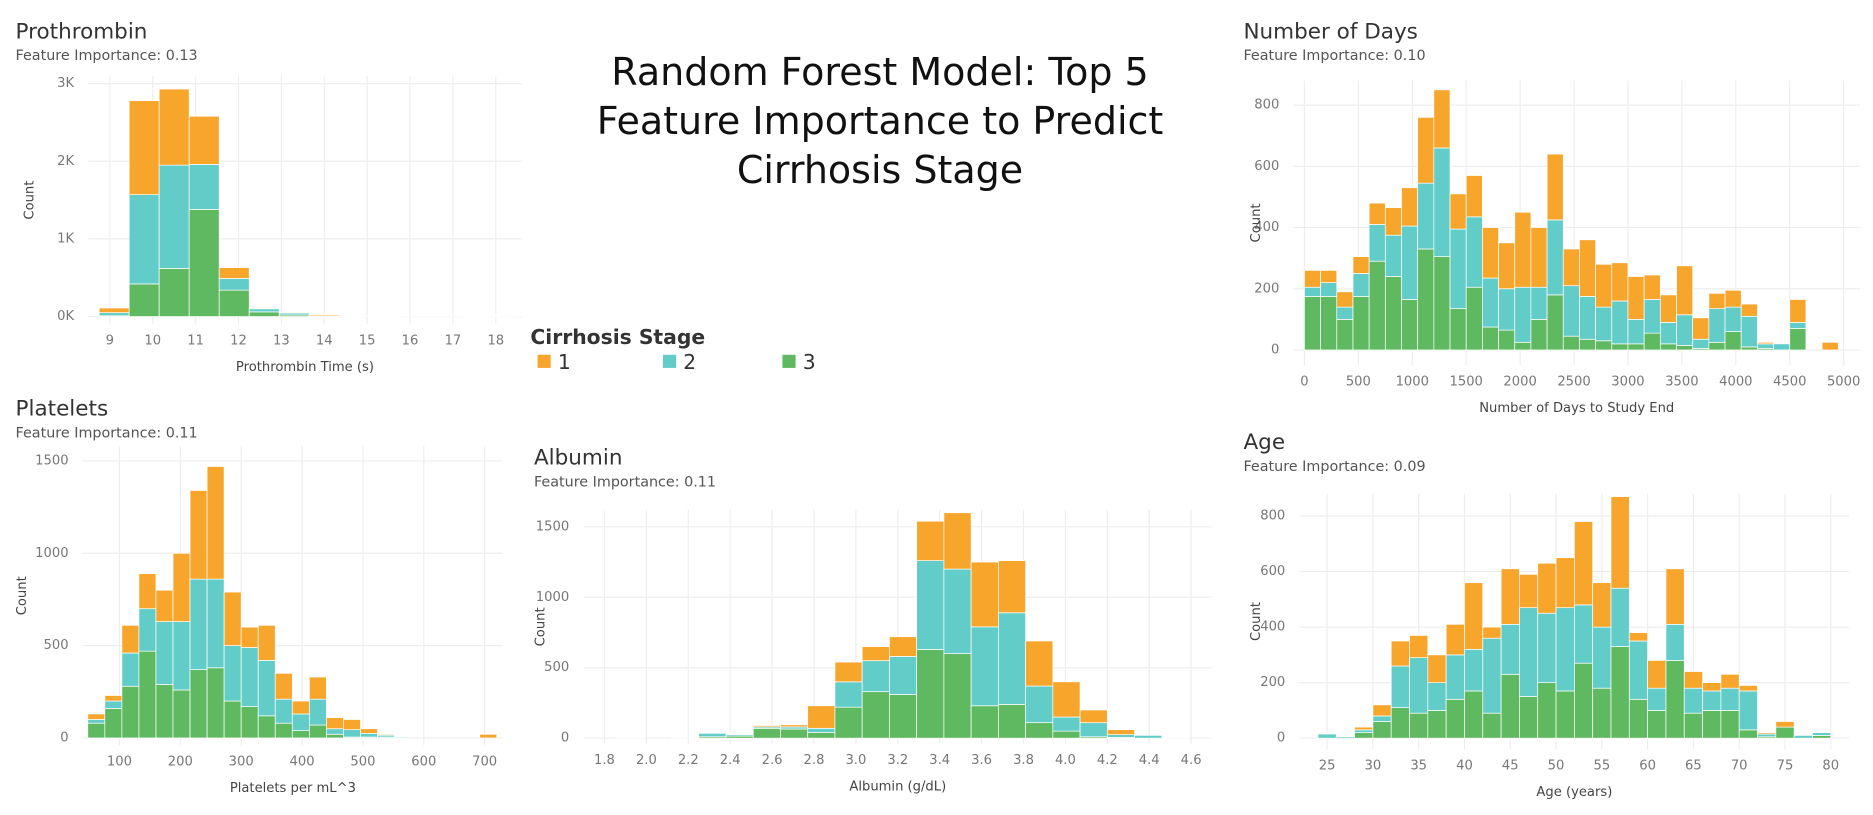  I want to click on y-tick-label: 0K, so click(65, 316).